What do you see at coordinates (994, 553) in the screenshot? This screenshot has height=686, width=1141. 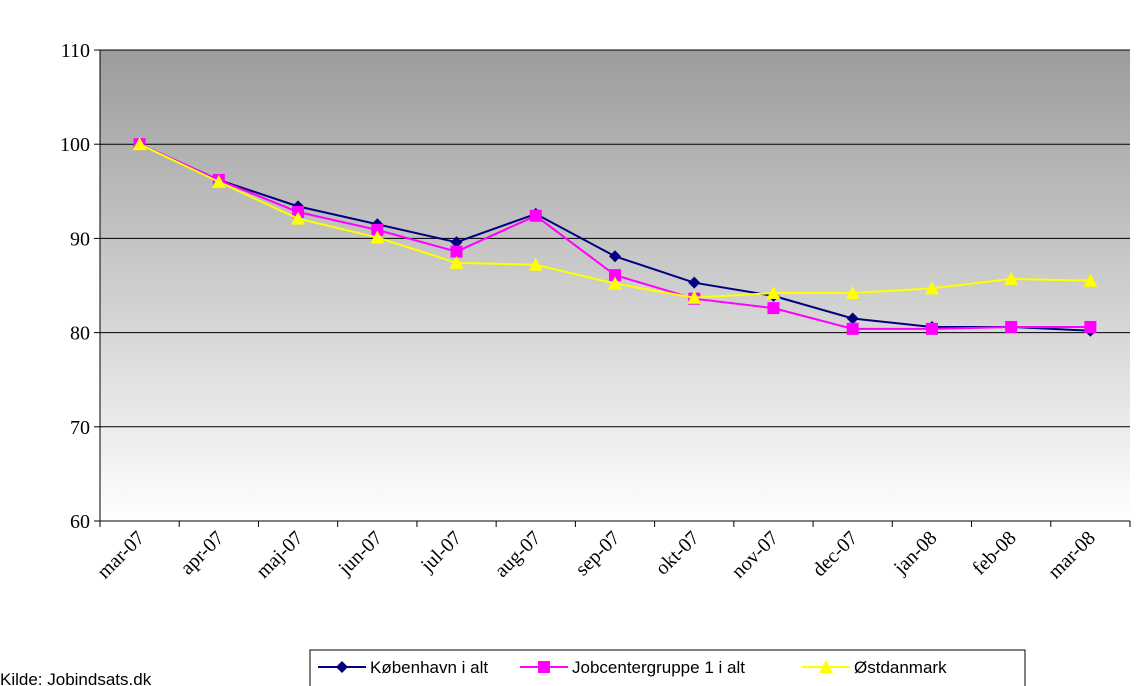 I see `x-tick-label: feb-08` at bounding box center [994, 553].